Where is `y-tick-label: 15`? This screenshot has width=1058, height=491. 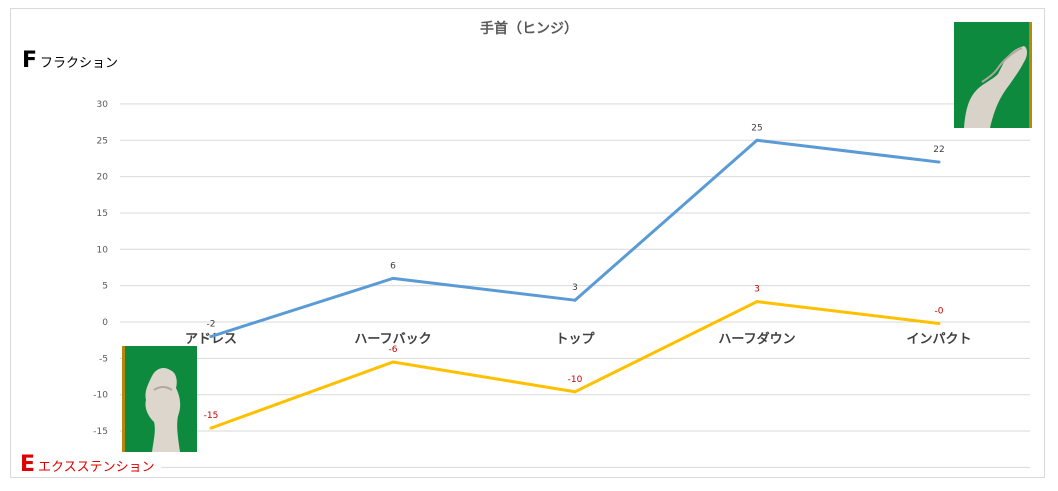 y-tick-label: 15 is located at coordinates (102, 214).